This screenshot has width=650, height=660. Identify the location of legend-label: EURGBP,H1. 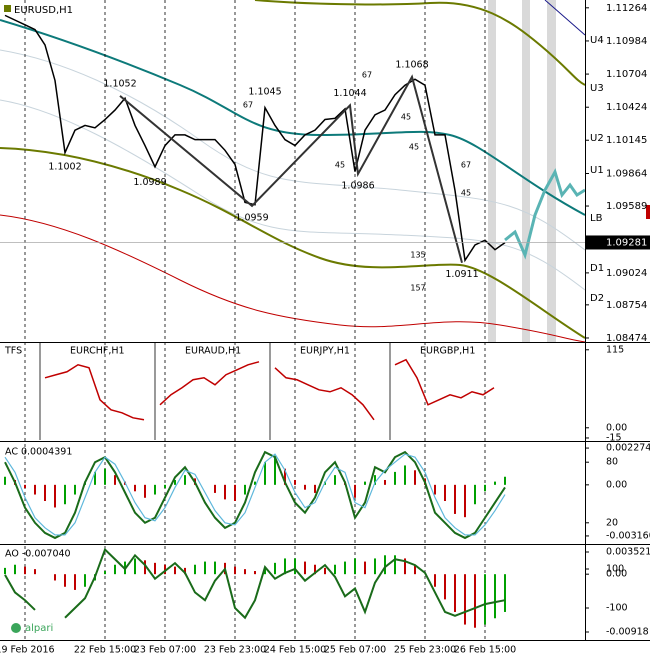
(447, 351).